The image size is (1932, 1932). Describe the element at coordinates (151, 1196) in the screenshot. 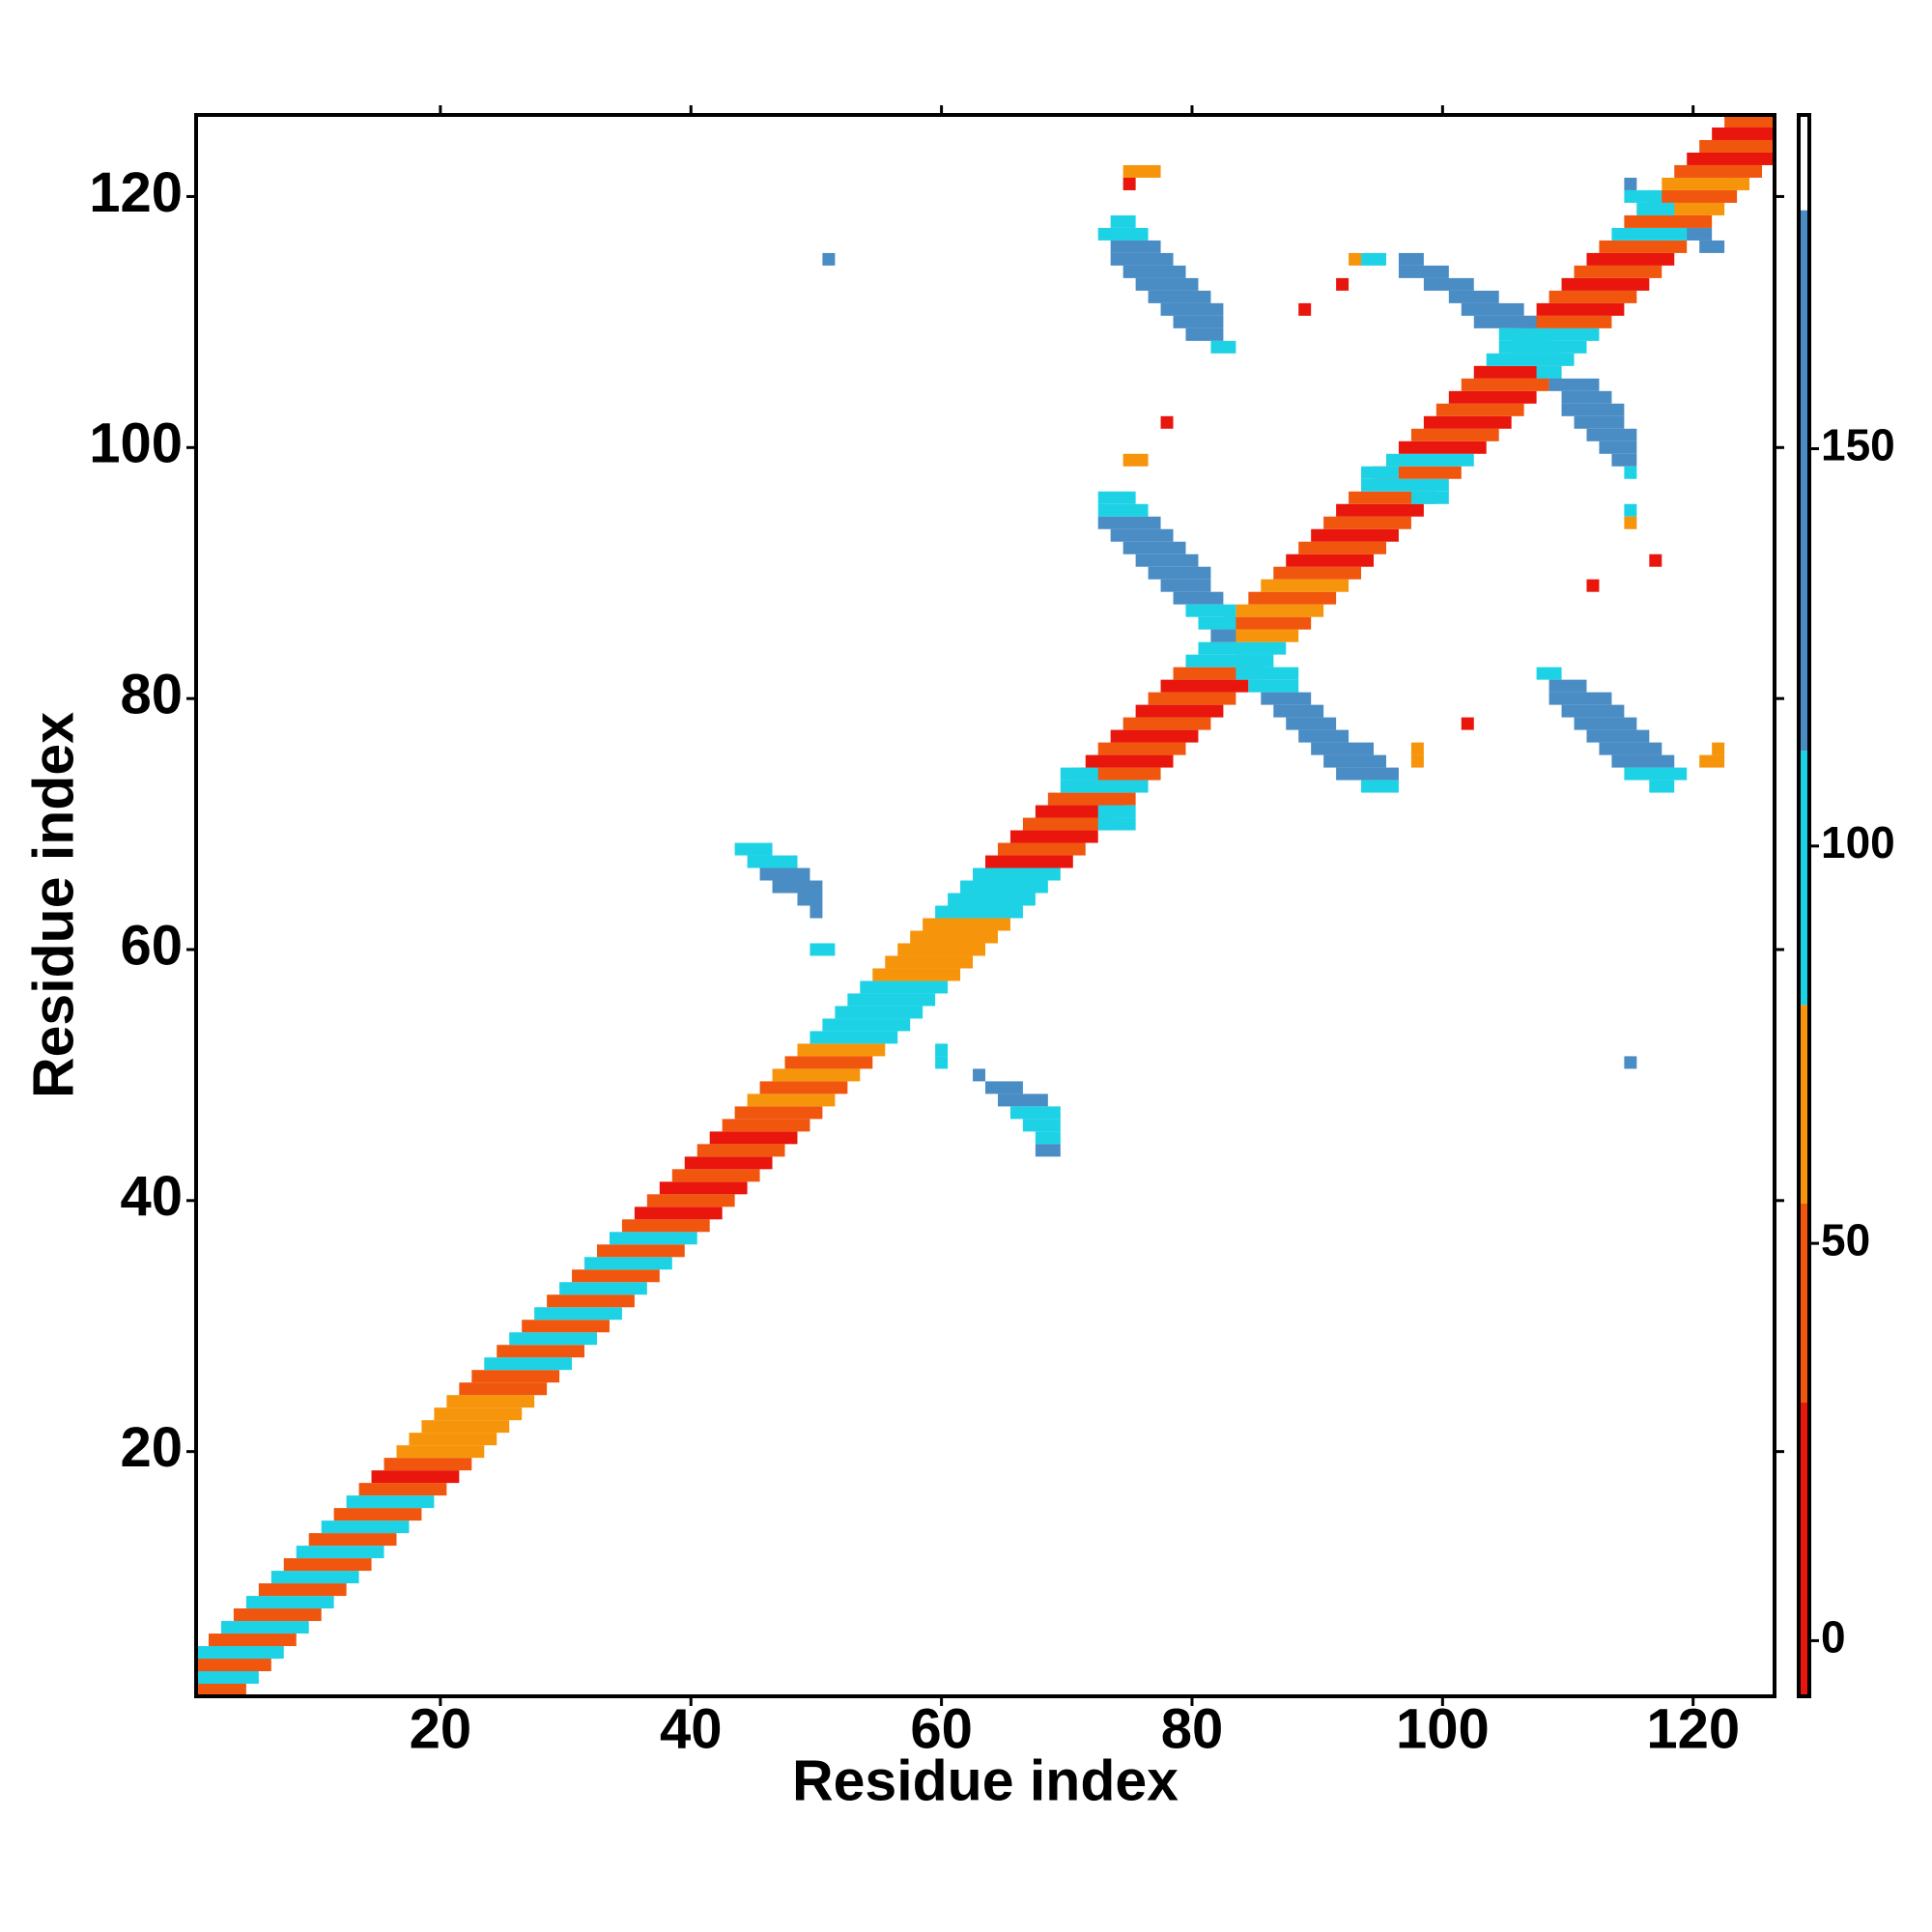

I see `y-tick-label: 40` at that location.